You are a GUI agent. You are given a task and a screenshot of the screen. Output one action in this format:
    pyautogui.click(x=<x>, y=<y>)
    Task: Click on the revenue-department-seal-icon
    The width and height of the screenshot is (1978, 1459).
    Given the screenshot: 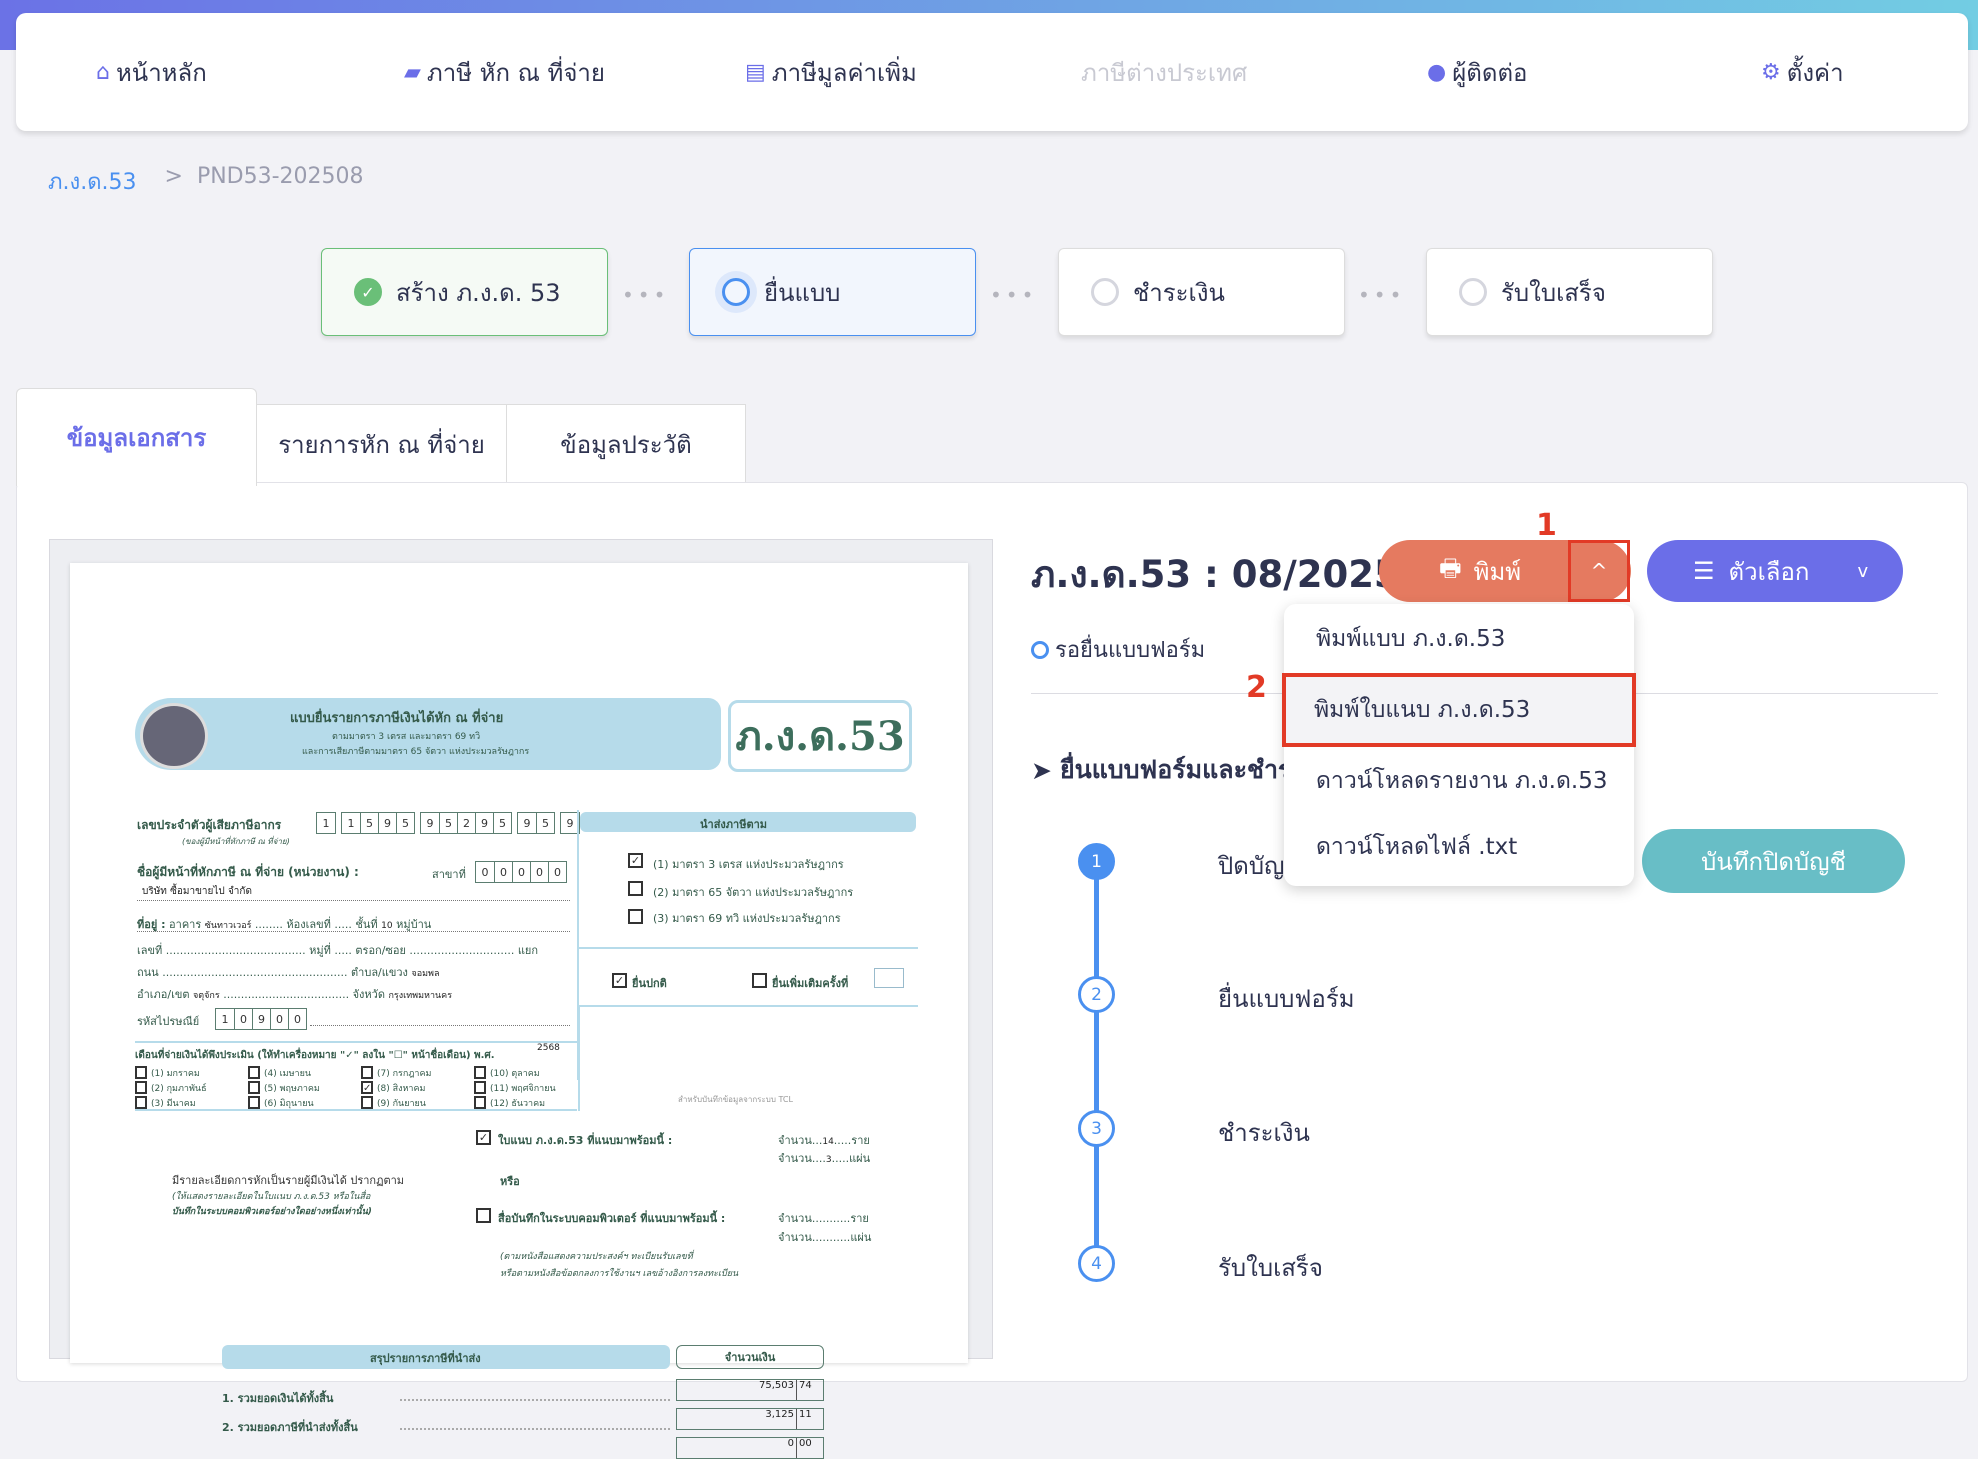 What is the action you would take?
    pyautogui.click(x=174, y=736)
    